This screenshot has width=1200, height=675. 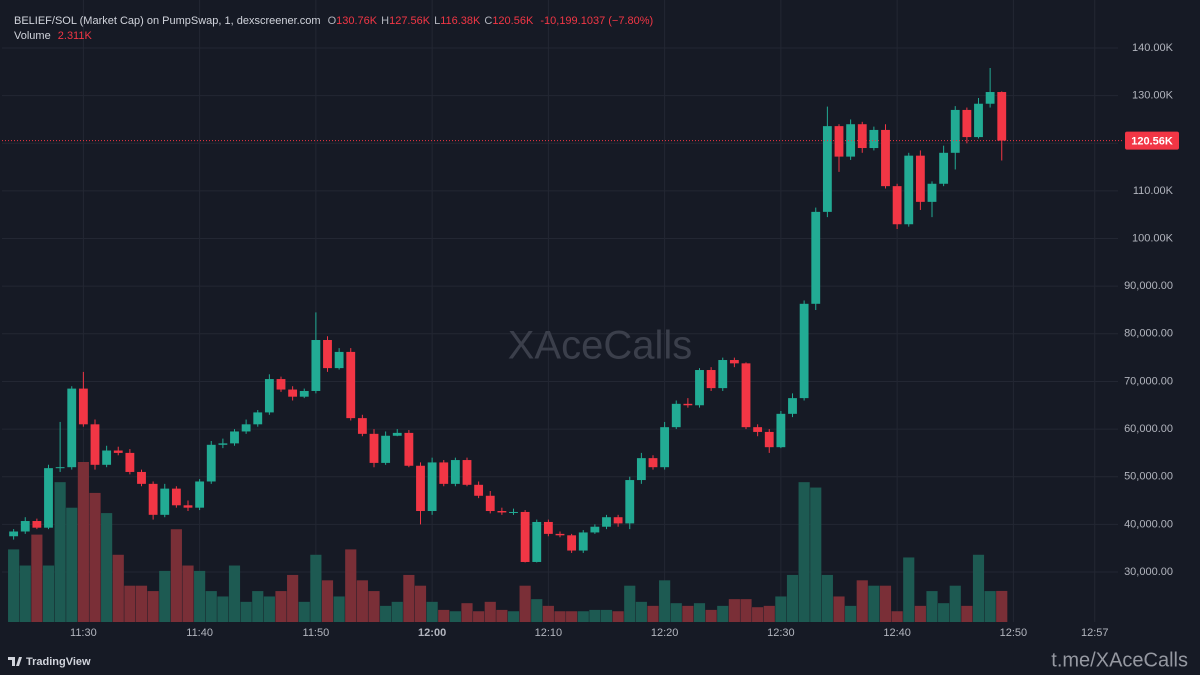 I want to click on ohlc-key: O, so click(x=332, y=21).